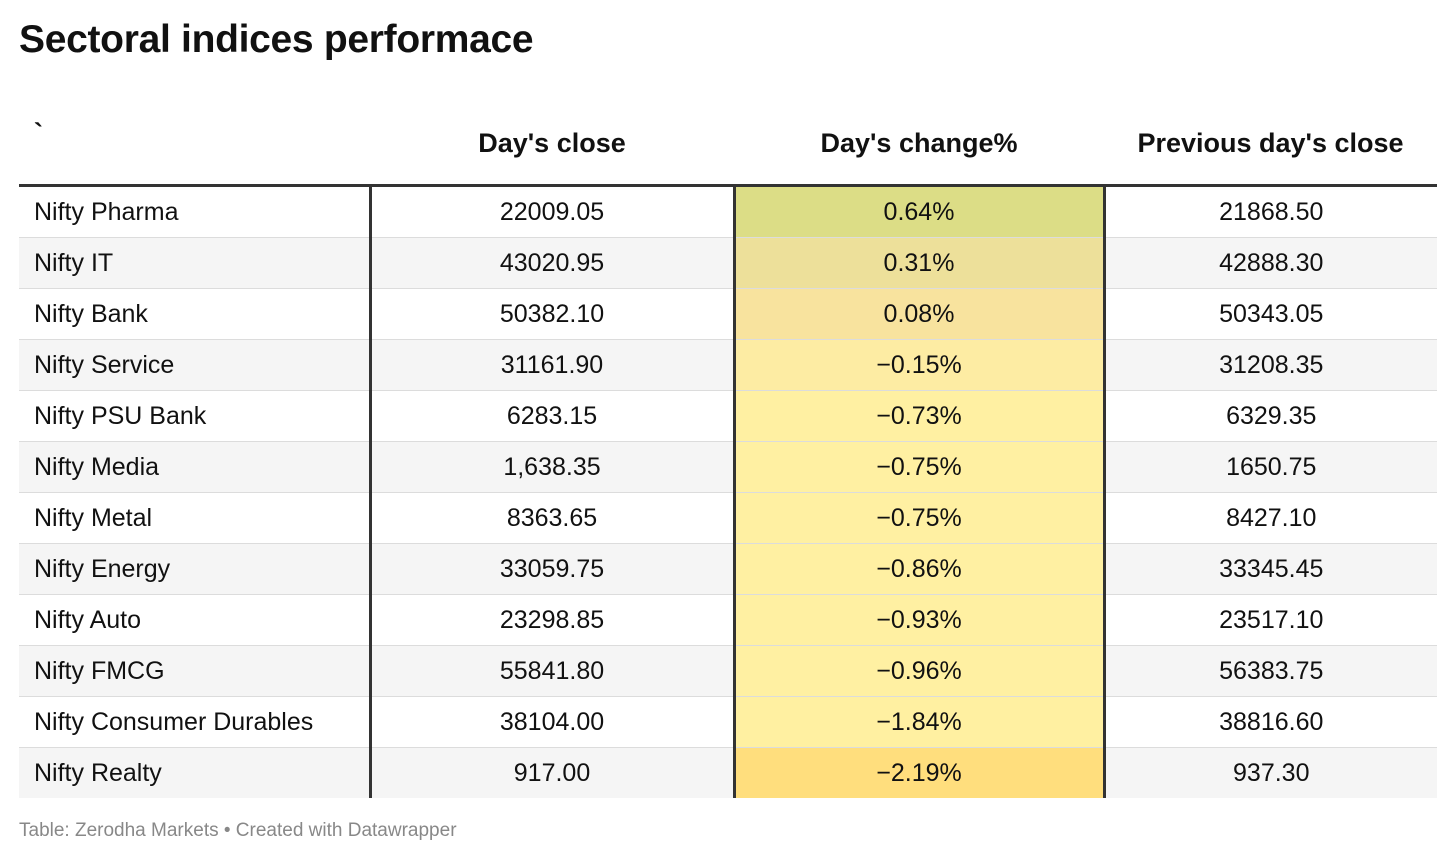 The width and height of the screenshot is (1456, 864). Describe the element at coordinates (194, 144) in the screenshot. I see `column-header-name: `` at that location.